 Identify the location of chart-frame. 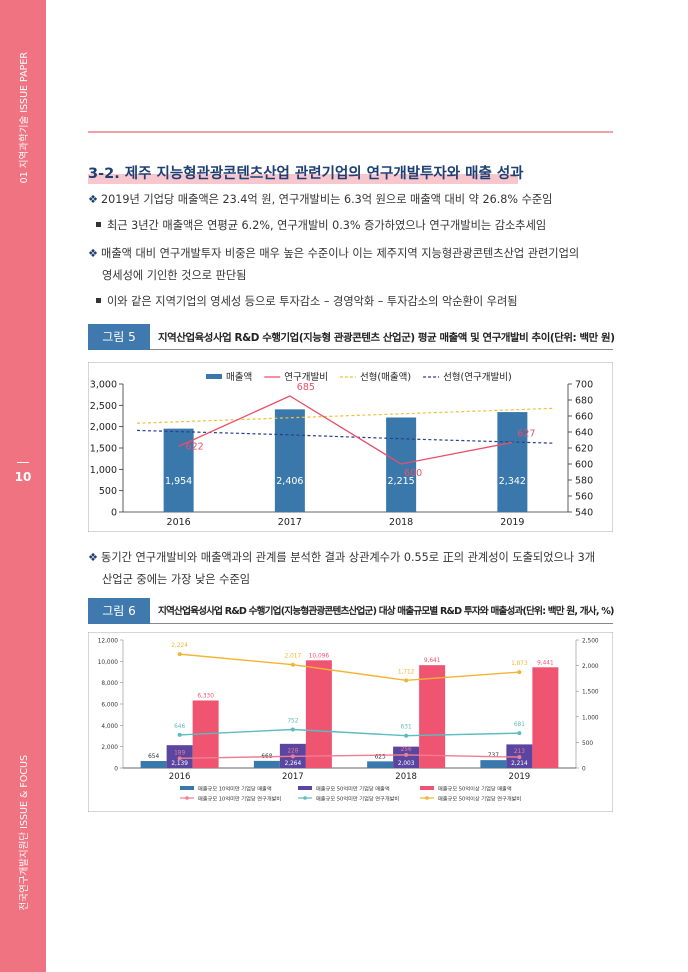
(350, 722).